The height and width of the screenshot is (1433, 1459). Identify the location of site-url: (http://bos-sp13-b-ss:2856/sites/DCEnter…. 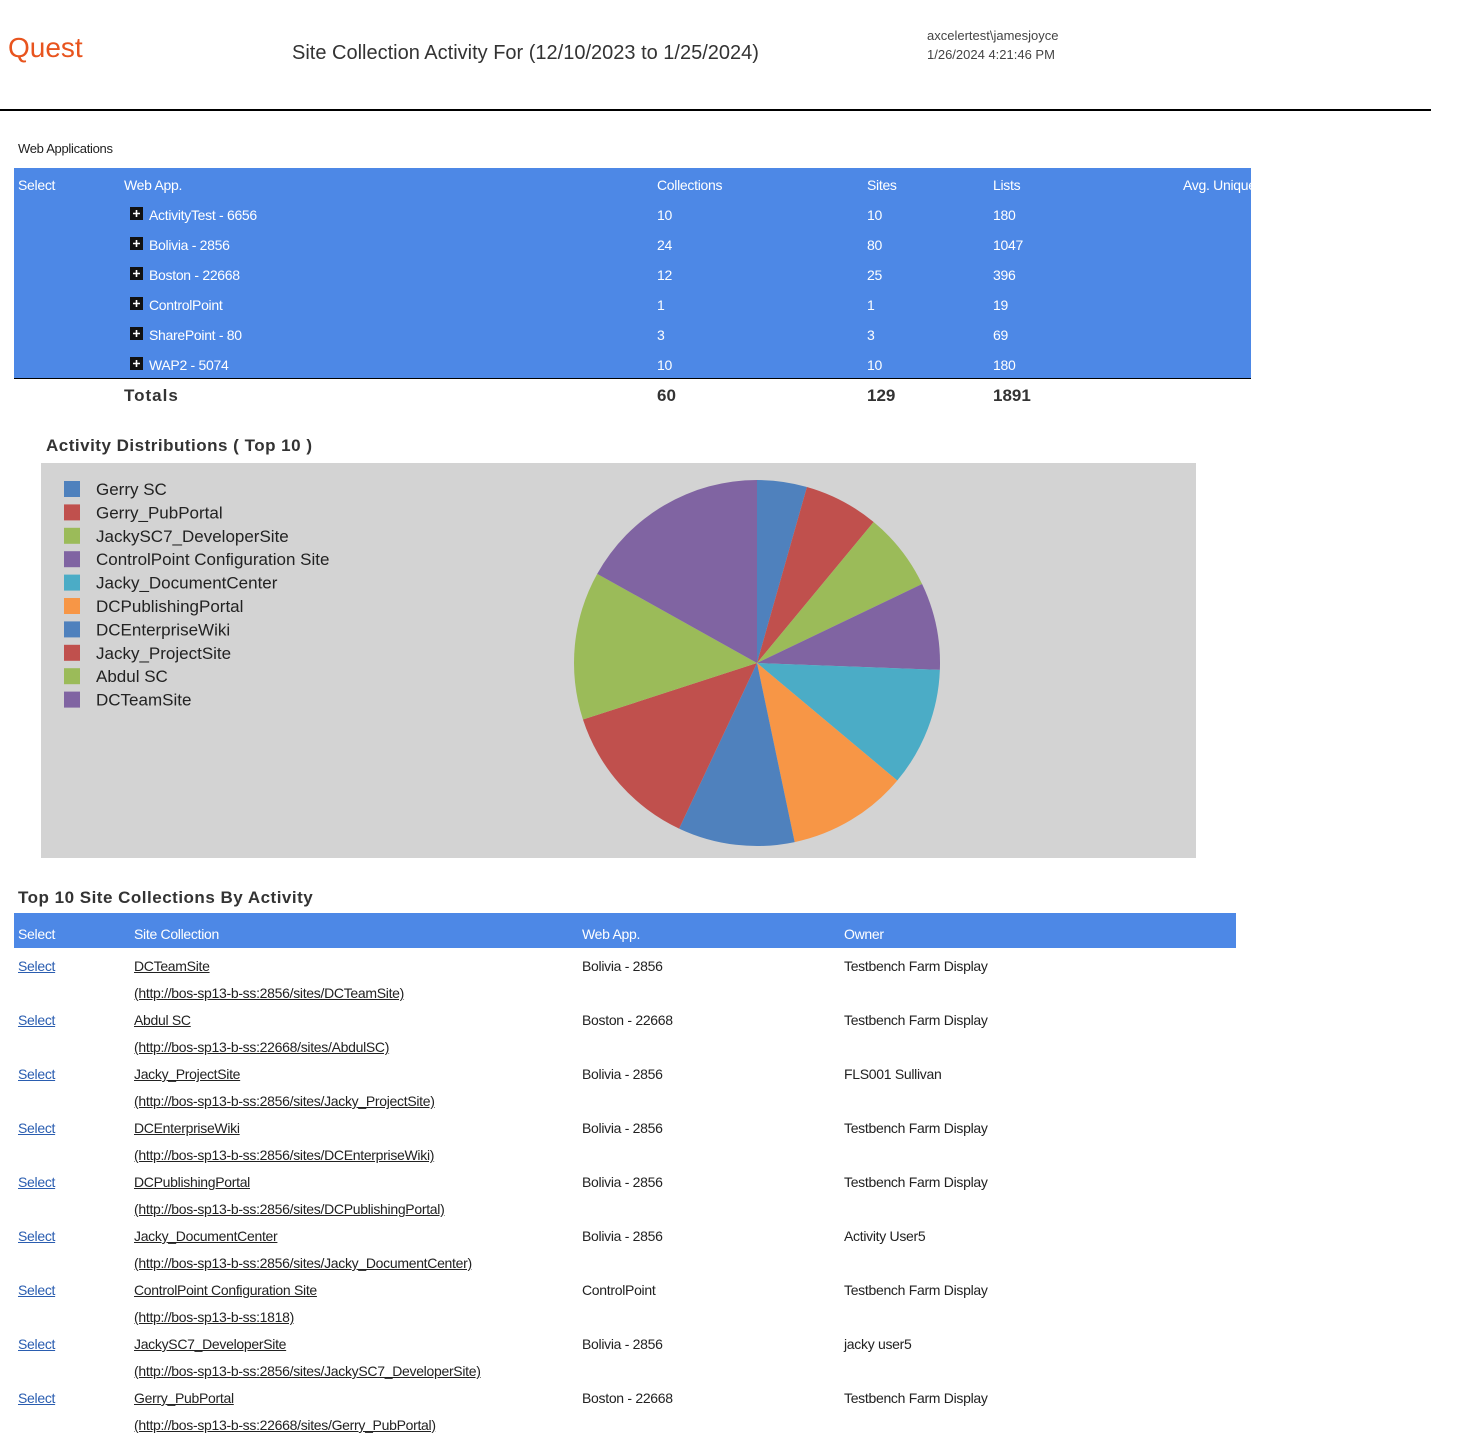
(284, 1155).